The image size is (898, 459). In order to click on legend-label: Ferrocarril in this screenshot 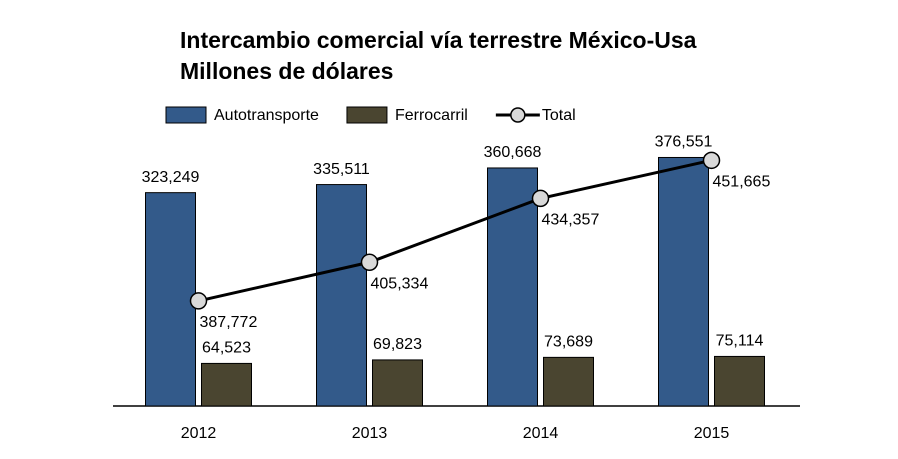, I will do `click(431, 115)`.